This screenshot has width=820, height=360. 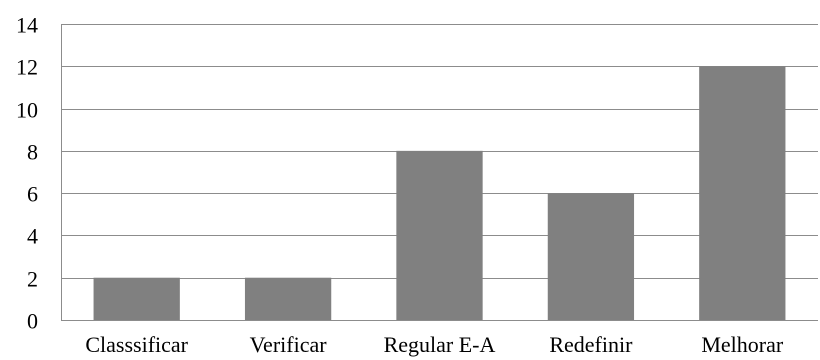 What do you see at coordinates (32, 152) in the screenshot?
I see `y-tick-label-8: 8` at bounding box center [32, 152].